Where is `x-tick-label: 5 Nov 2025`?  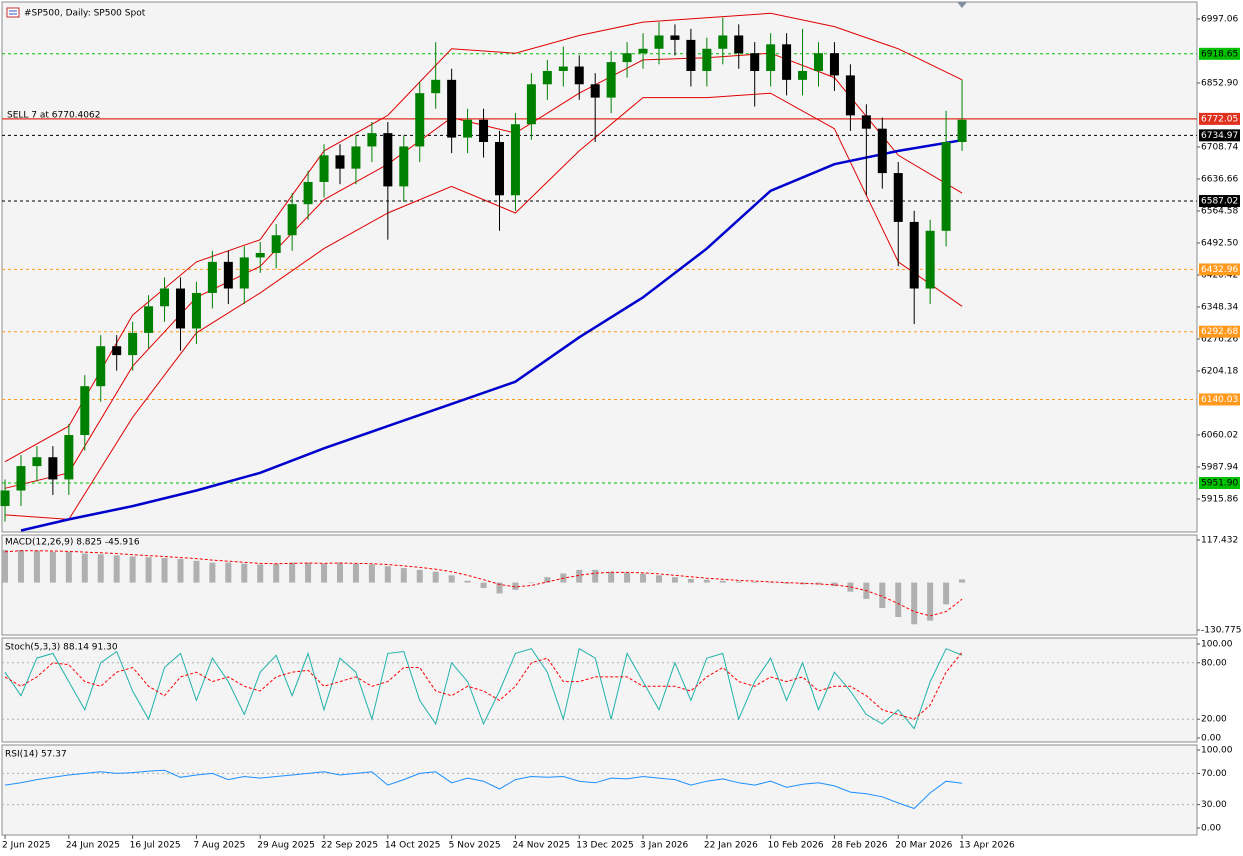 x-tick-label: 5 Nov 2025 is located at coordinates (475, 846).